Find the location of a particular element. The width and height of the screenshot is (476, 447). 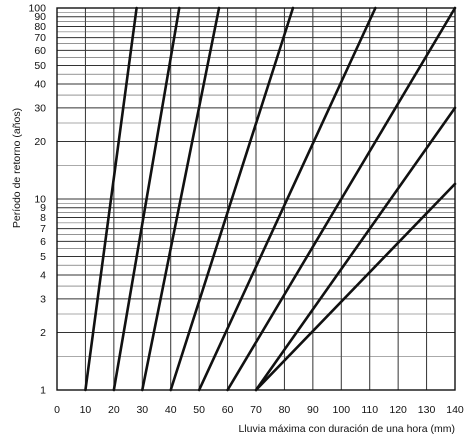

y-tick-label: 70 is located at coordinates (40, 38).